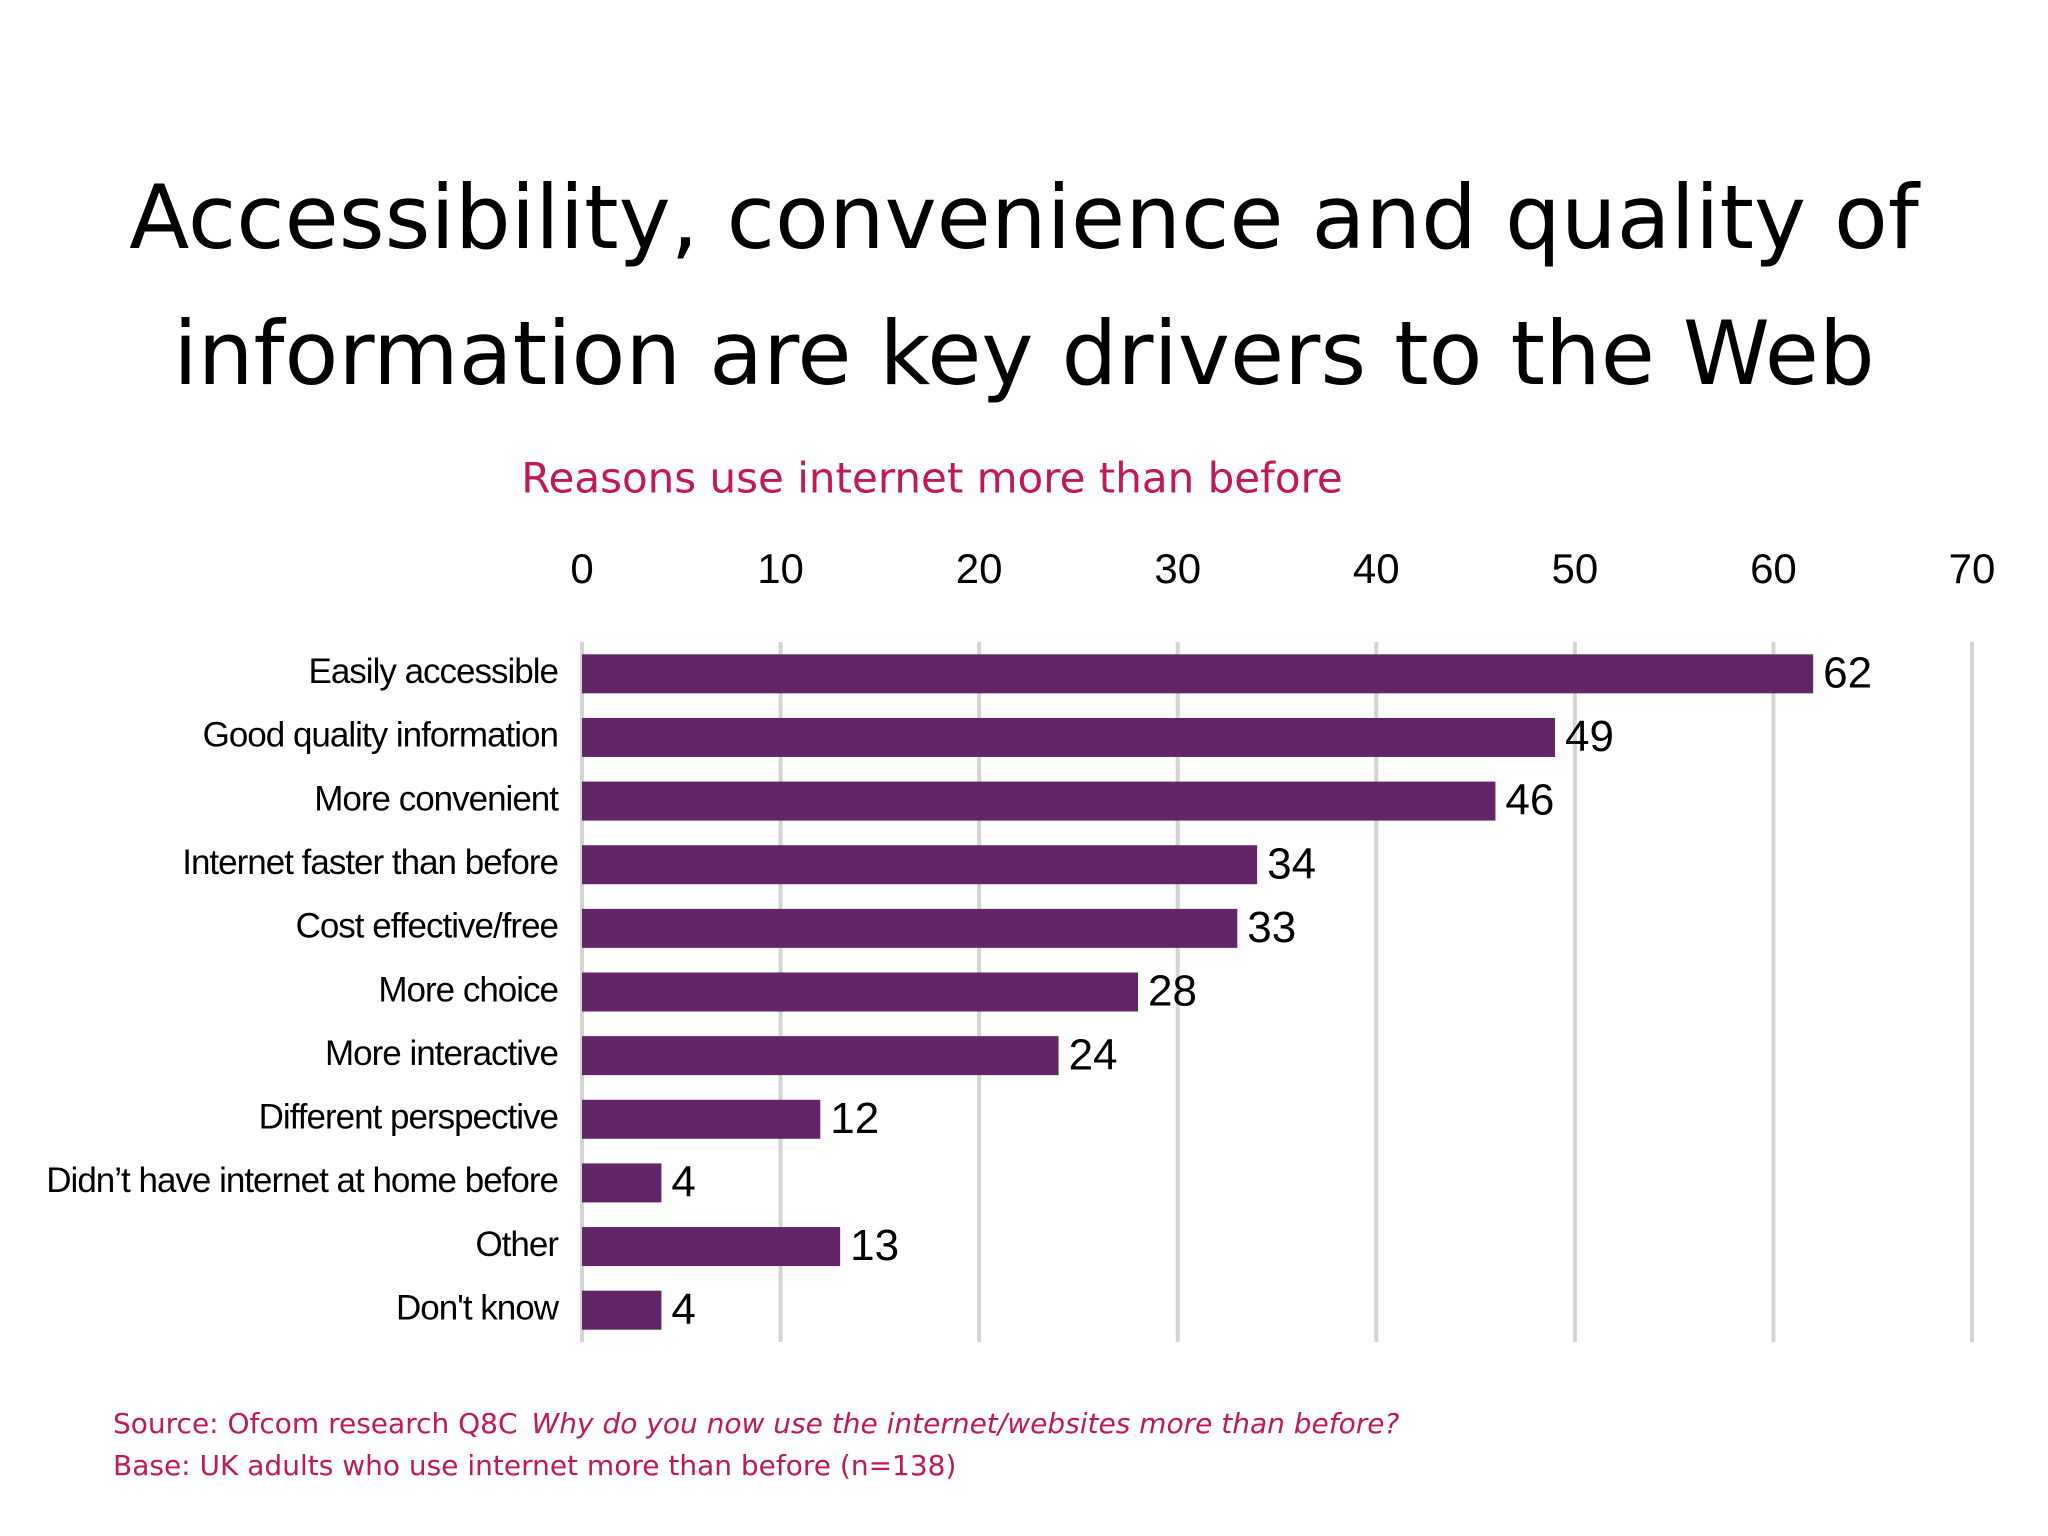 The height and width of the screenshot is (1536, 2048). Describe the element at coordinates (979, 568) in the screenshot. I see `x-tick-label: 20` at that location.